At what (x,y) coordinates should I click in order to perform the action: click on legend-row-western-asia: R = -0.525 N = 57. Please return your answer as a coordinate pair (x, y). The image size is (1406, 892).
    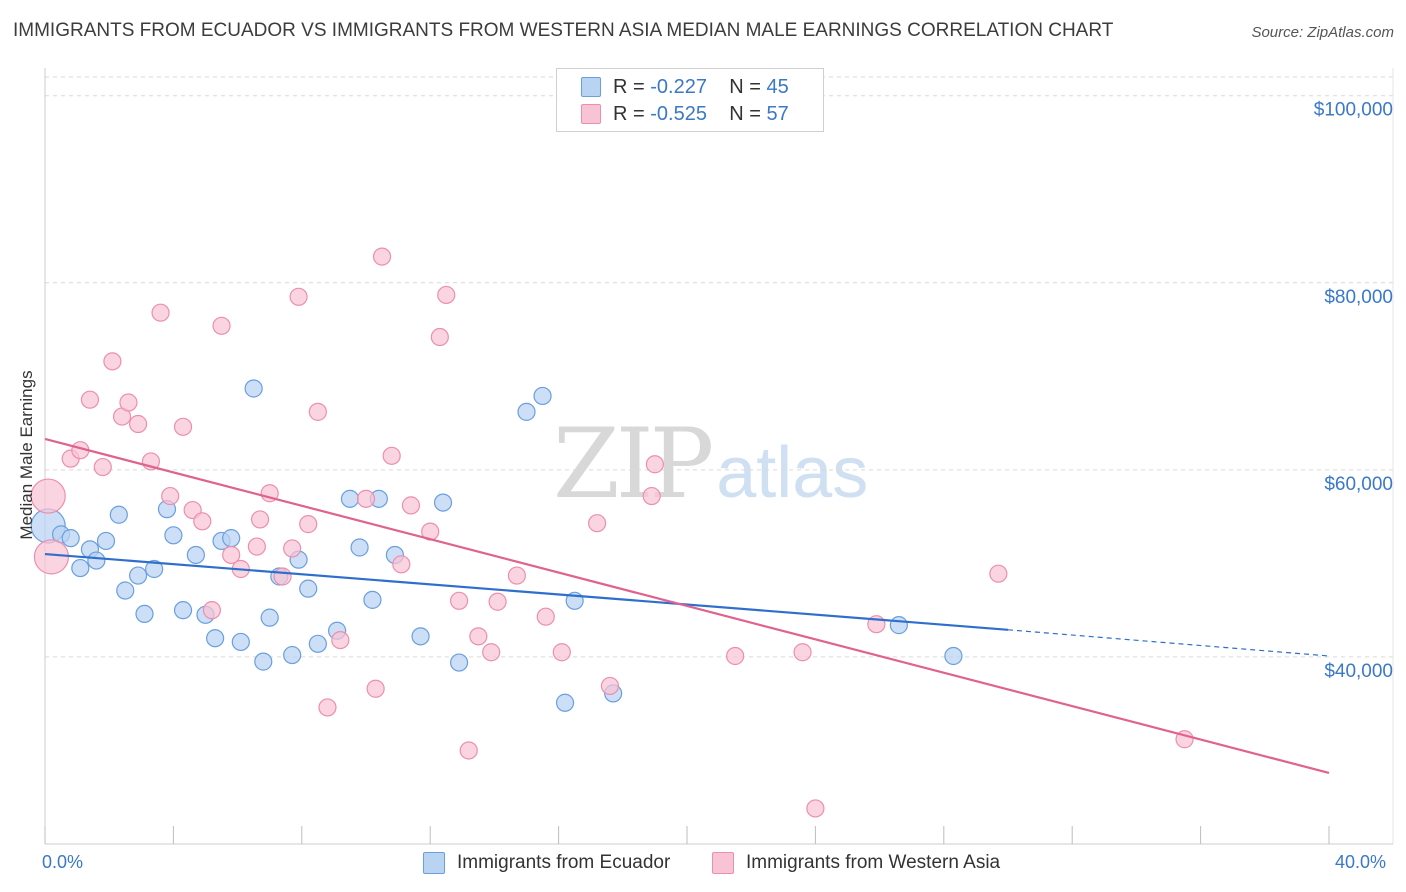
    Looking at the image, I should click on (685, 114).